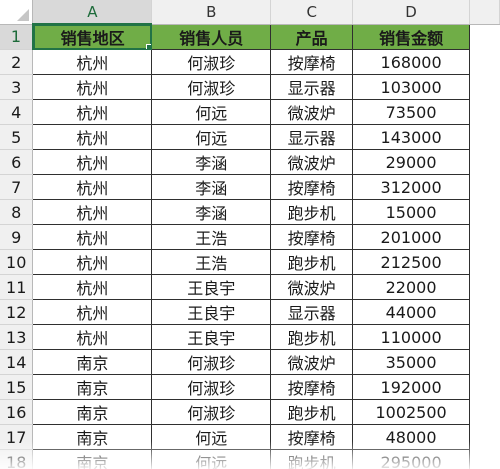 Image resolution: width=500 pixels, height=469 pixels. What do you see at coordinates (211, 262) in the screenshot?
I see `cell-b10: 王浩` at bounding box center [211, 262].